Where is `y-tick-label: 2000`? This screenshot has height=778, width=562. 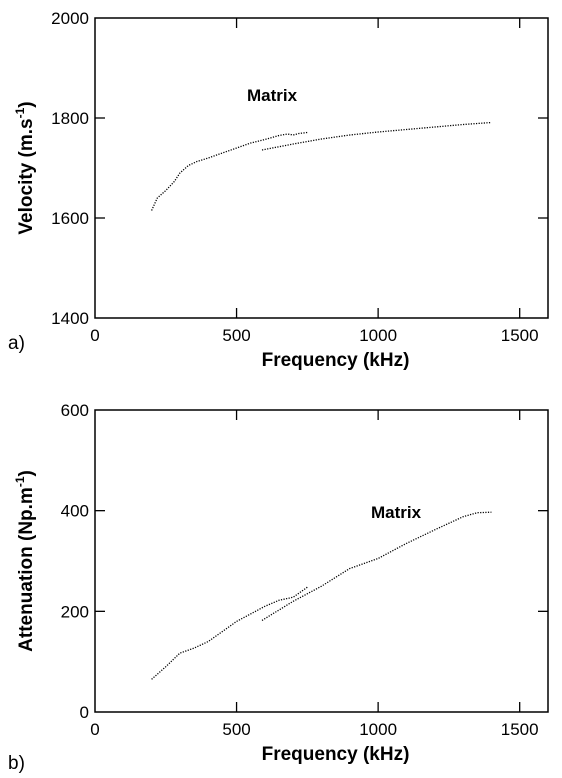
y-tick-label: 2000 is located at coordinates (70, 18).